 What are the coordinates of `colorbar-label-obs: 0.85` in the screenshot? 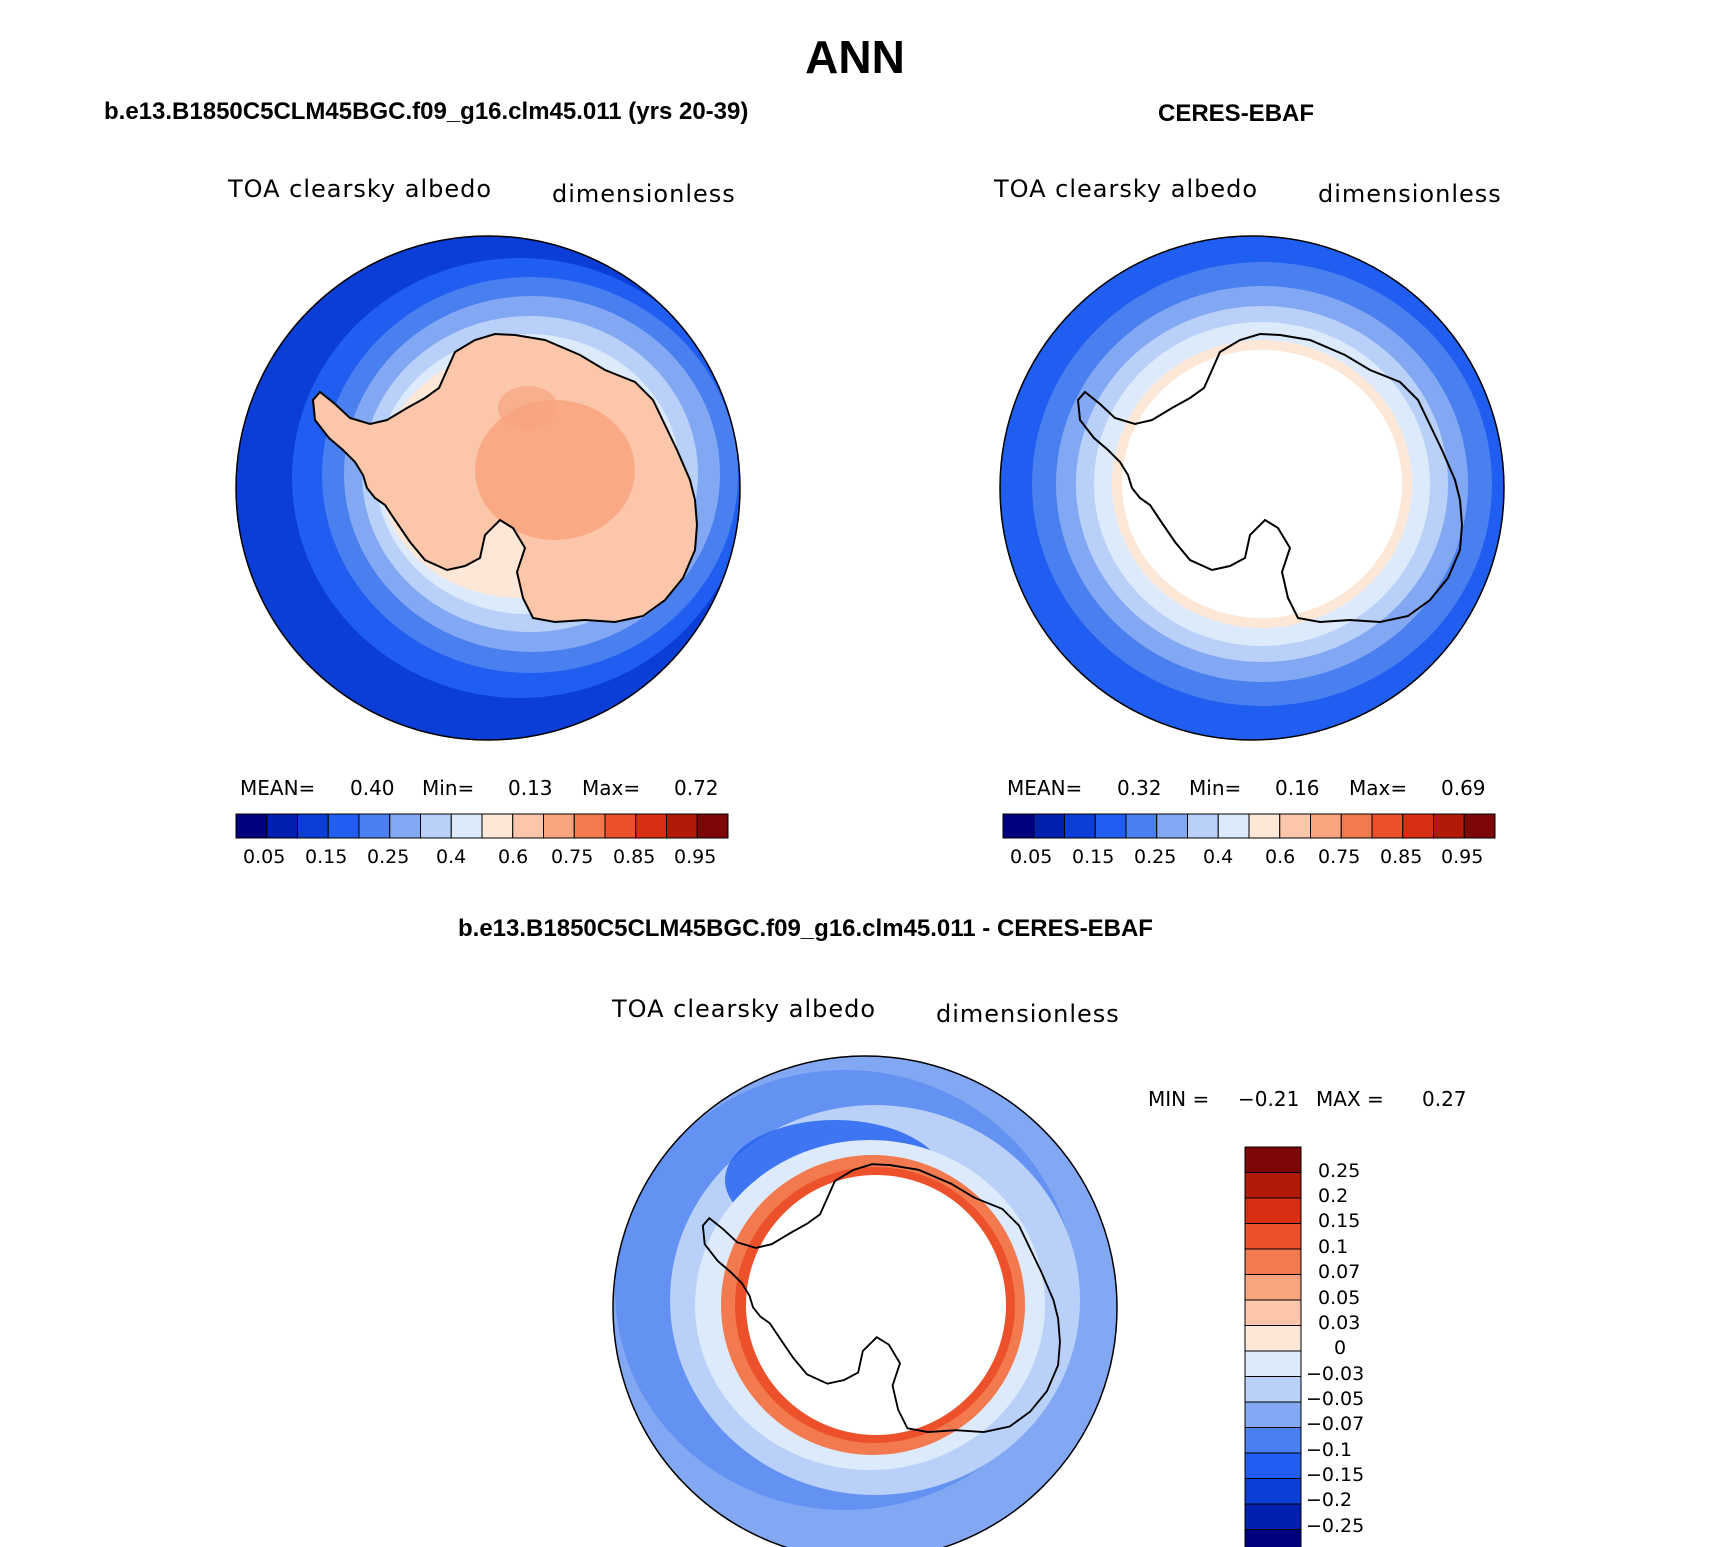 It's located at (1401, 857).